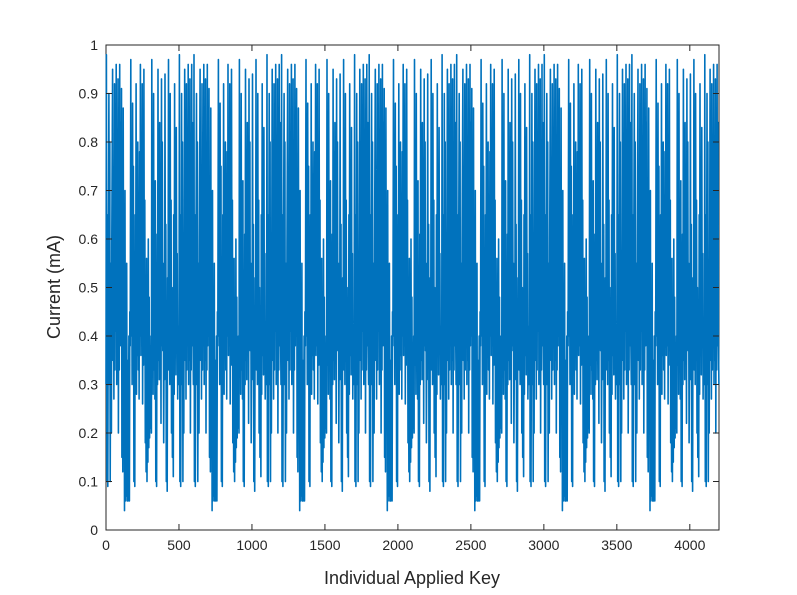  What do you see at coordinates (543, 545) in the screenshot?
I see `x-tick-label: 3000` at bounding box center [543, 545].